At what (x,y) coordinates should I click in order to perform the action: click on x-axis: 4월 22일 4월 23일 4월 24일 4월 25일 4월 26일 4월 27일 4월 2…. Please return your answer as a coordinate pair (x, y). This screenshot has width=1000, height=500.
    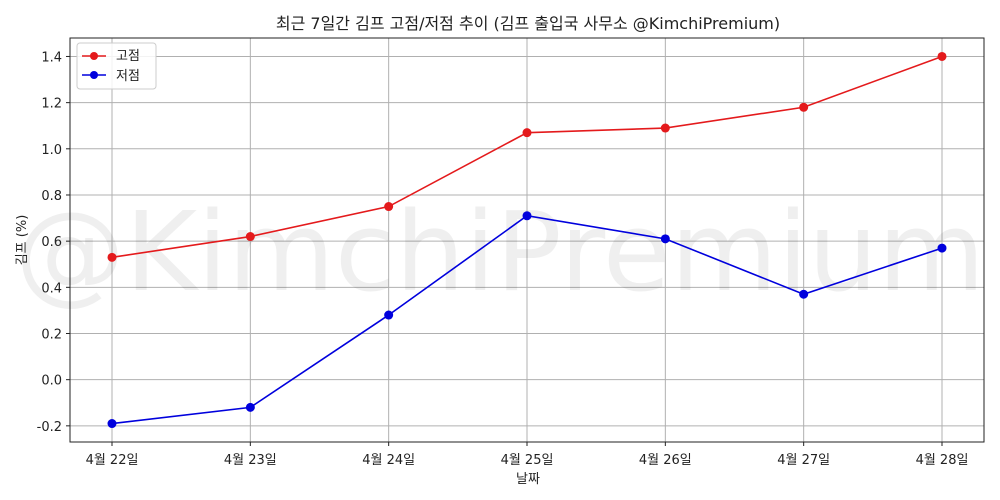
    Looking at the image, I should click on (527, 455).